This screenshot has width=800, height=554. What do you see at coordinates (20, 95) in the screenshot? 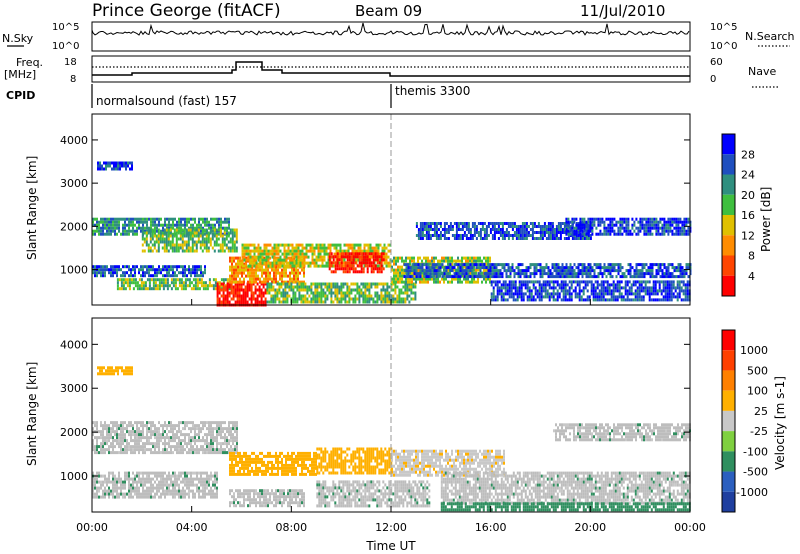
I see `cpid-label: CPID` at bounding box center [20, 95].